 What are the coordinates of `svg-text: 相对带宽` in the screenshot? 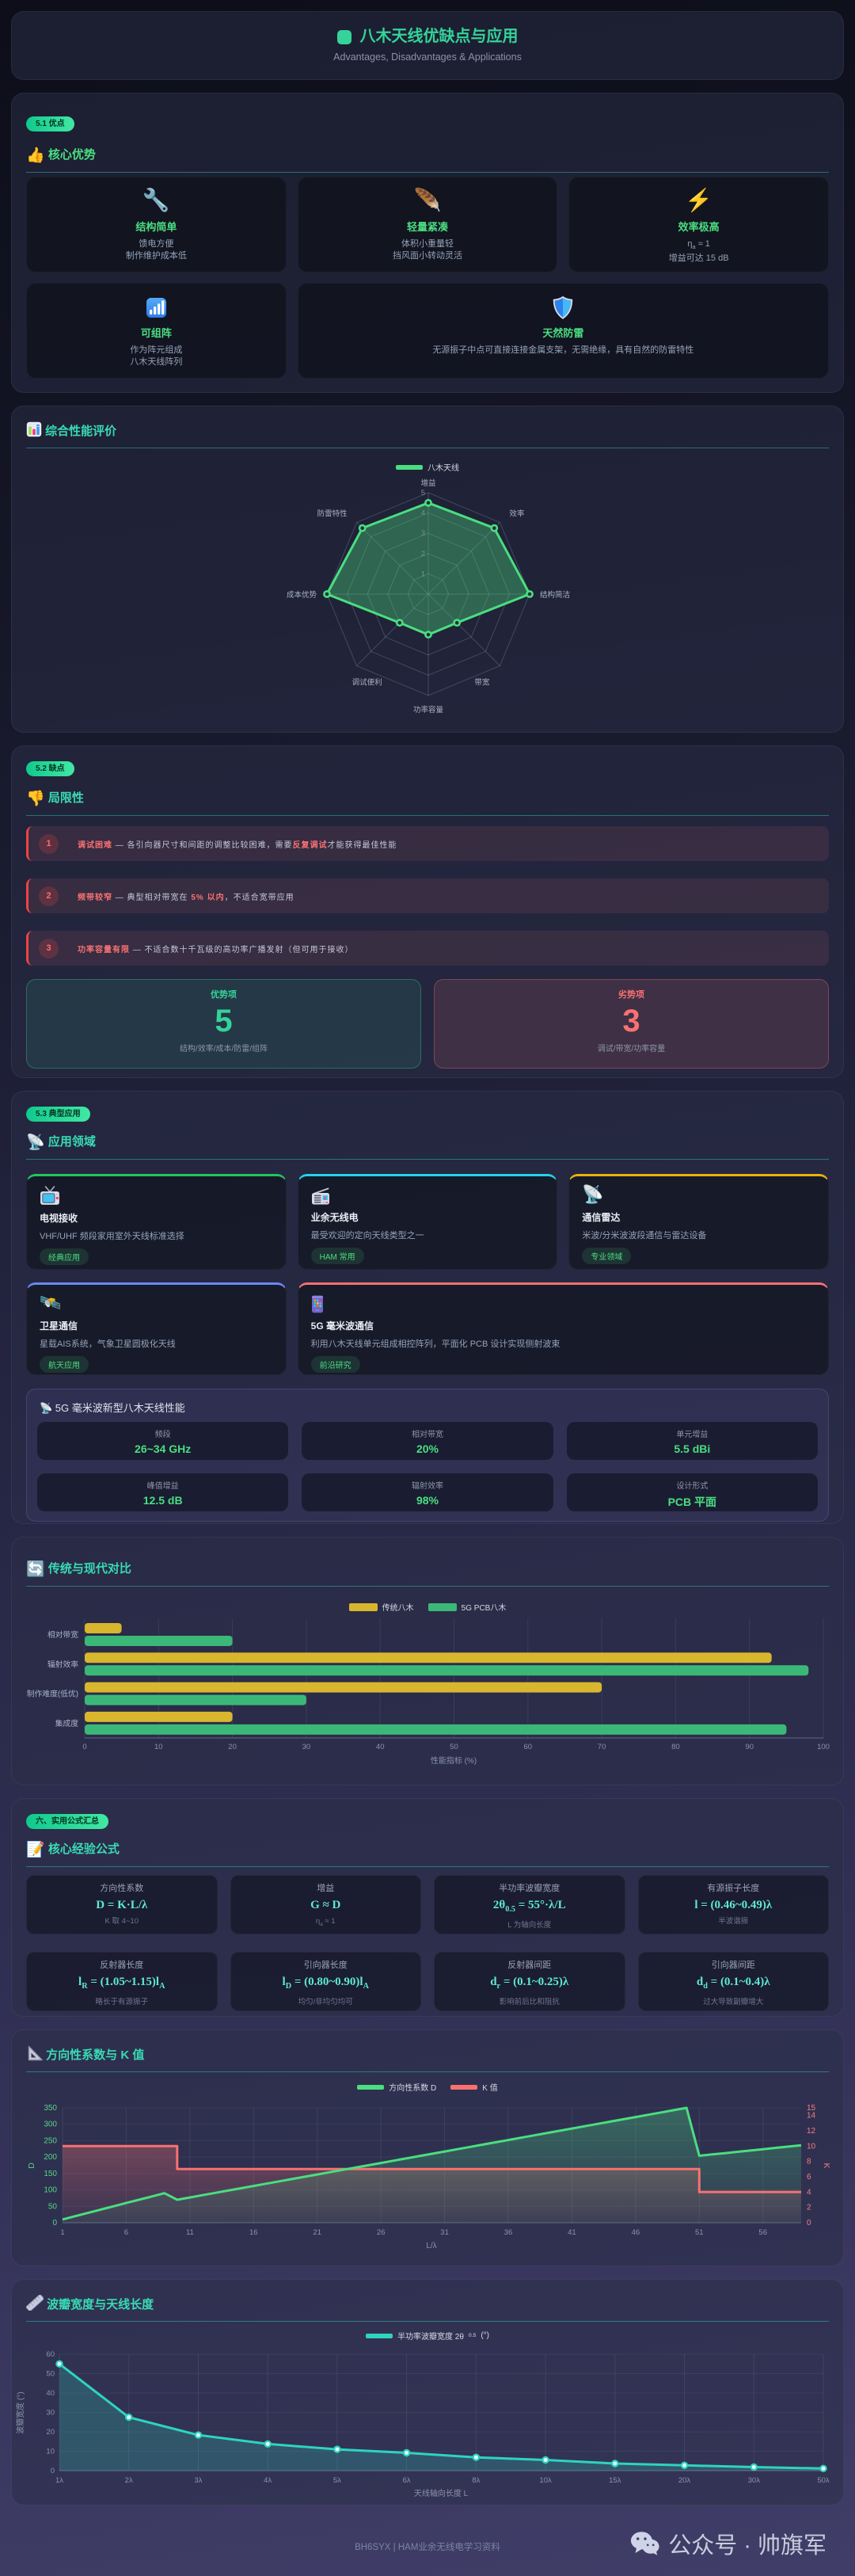 It's located at (63, 1635).